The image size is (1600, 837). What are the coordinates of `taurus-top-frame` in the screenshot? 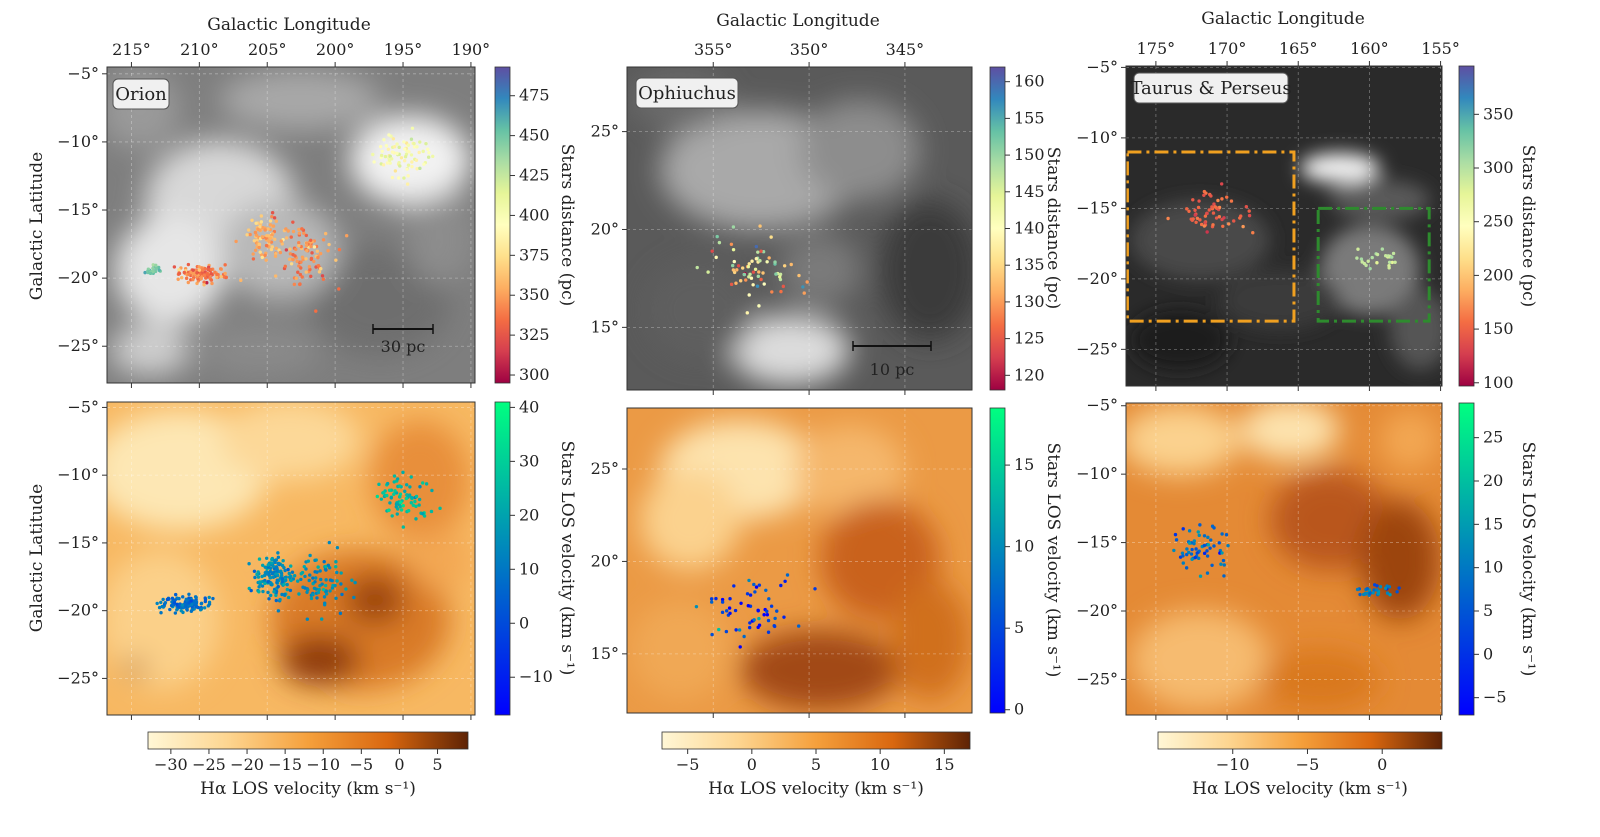 It's located at (1284, 226).